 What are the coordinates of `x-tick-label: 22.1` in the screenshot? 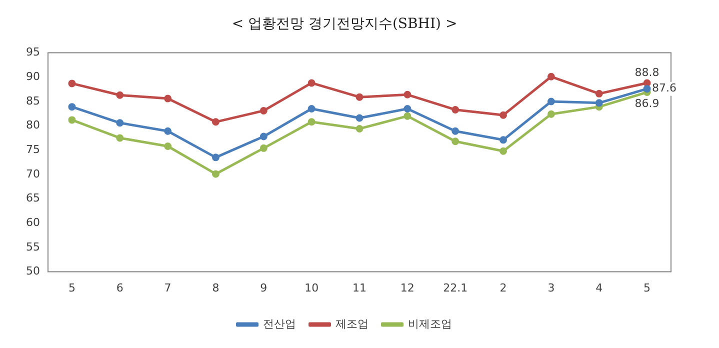 It's located at (455, 287).